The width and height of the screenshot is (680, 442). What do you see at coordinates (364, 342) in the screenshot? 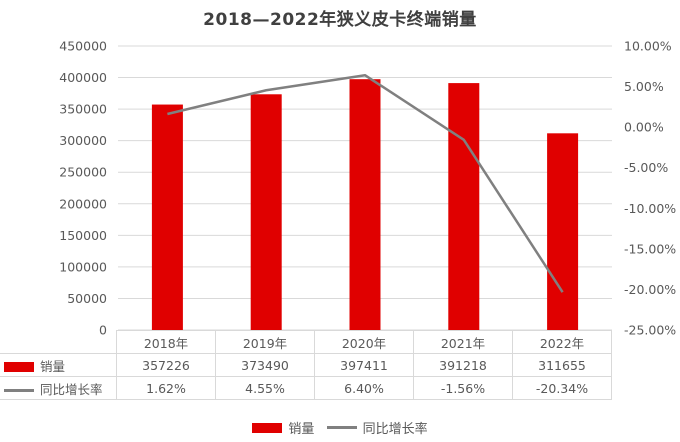
I see `table-header-cell: 2020年` at bounding box center [364, 342].